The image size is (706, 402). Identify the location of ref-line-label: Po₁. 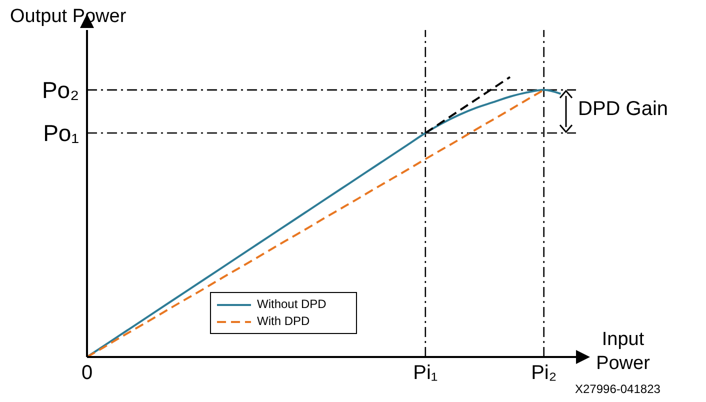
(61, 133).